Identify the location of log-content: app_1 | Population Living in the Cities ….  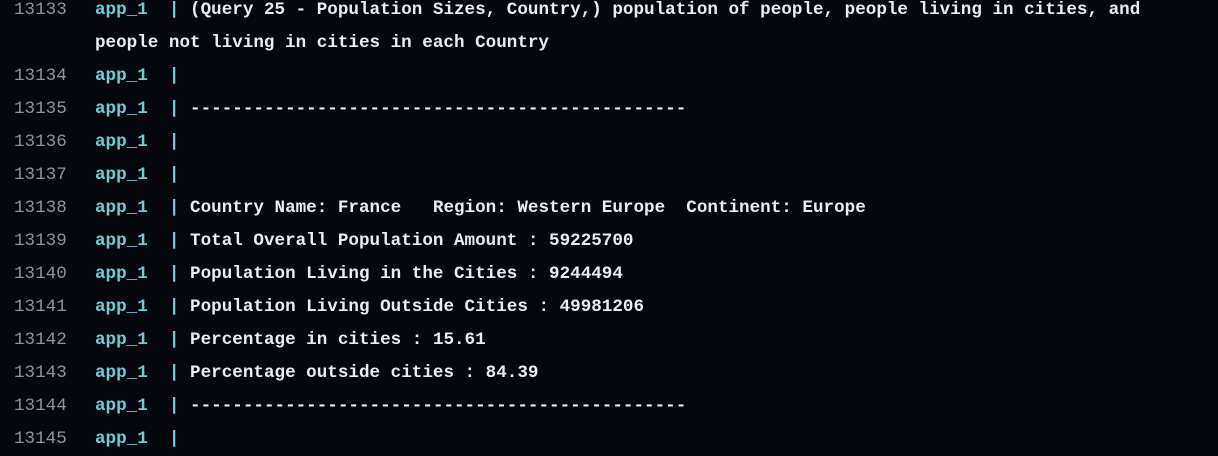
(644, 274).